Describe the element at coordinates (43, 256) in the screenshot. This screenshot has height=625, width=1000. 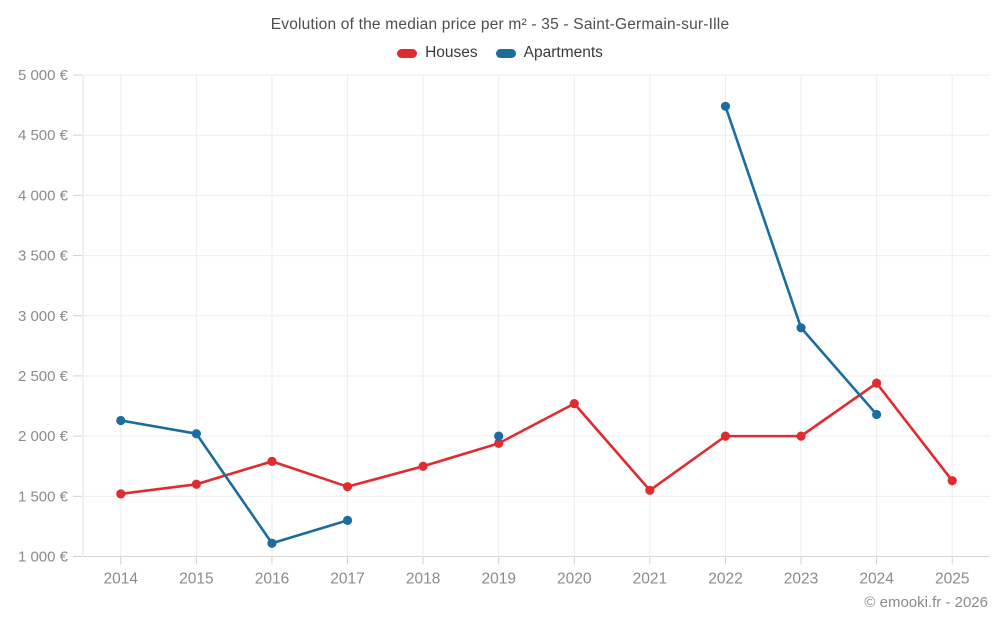
I see `y-tick-label: 3 500 €` at that location.